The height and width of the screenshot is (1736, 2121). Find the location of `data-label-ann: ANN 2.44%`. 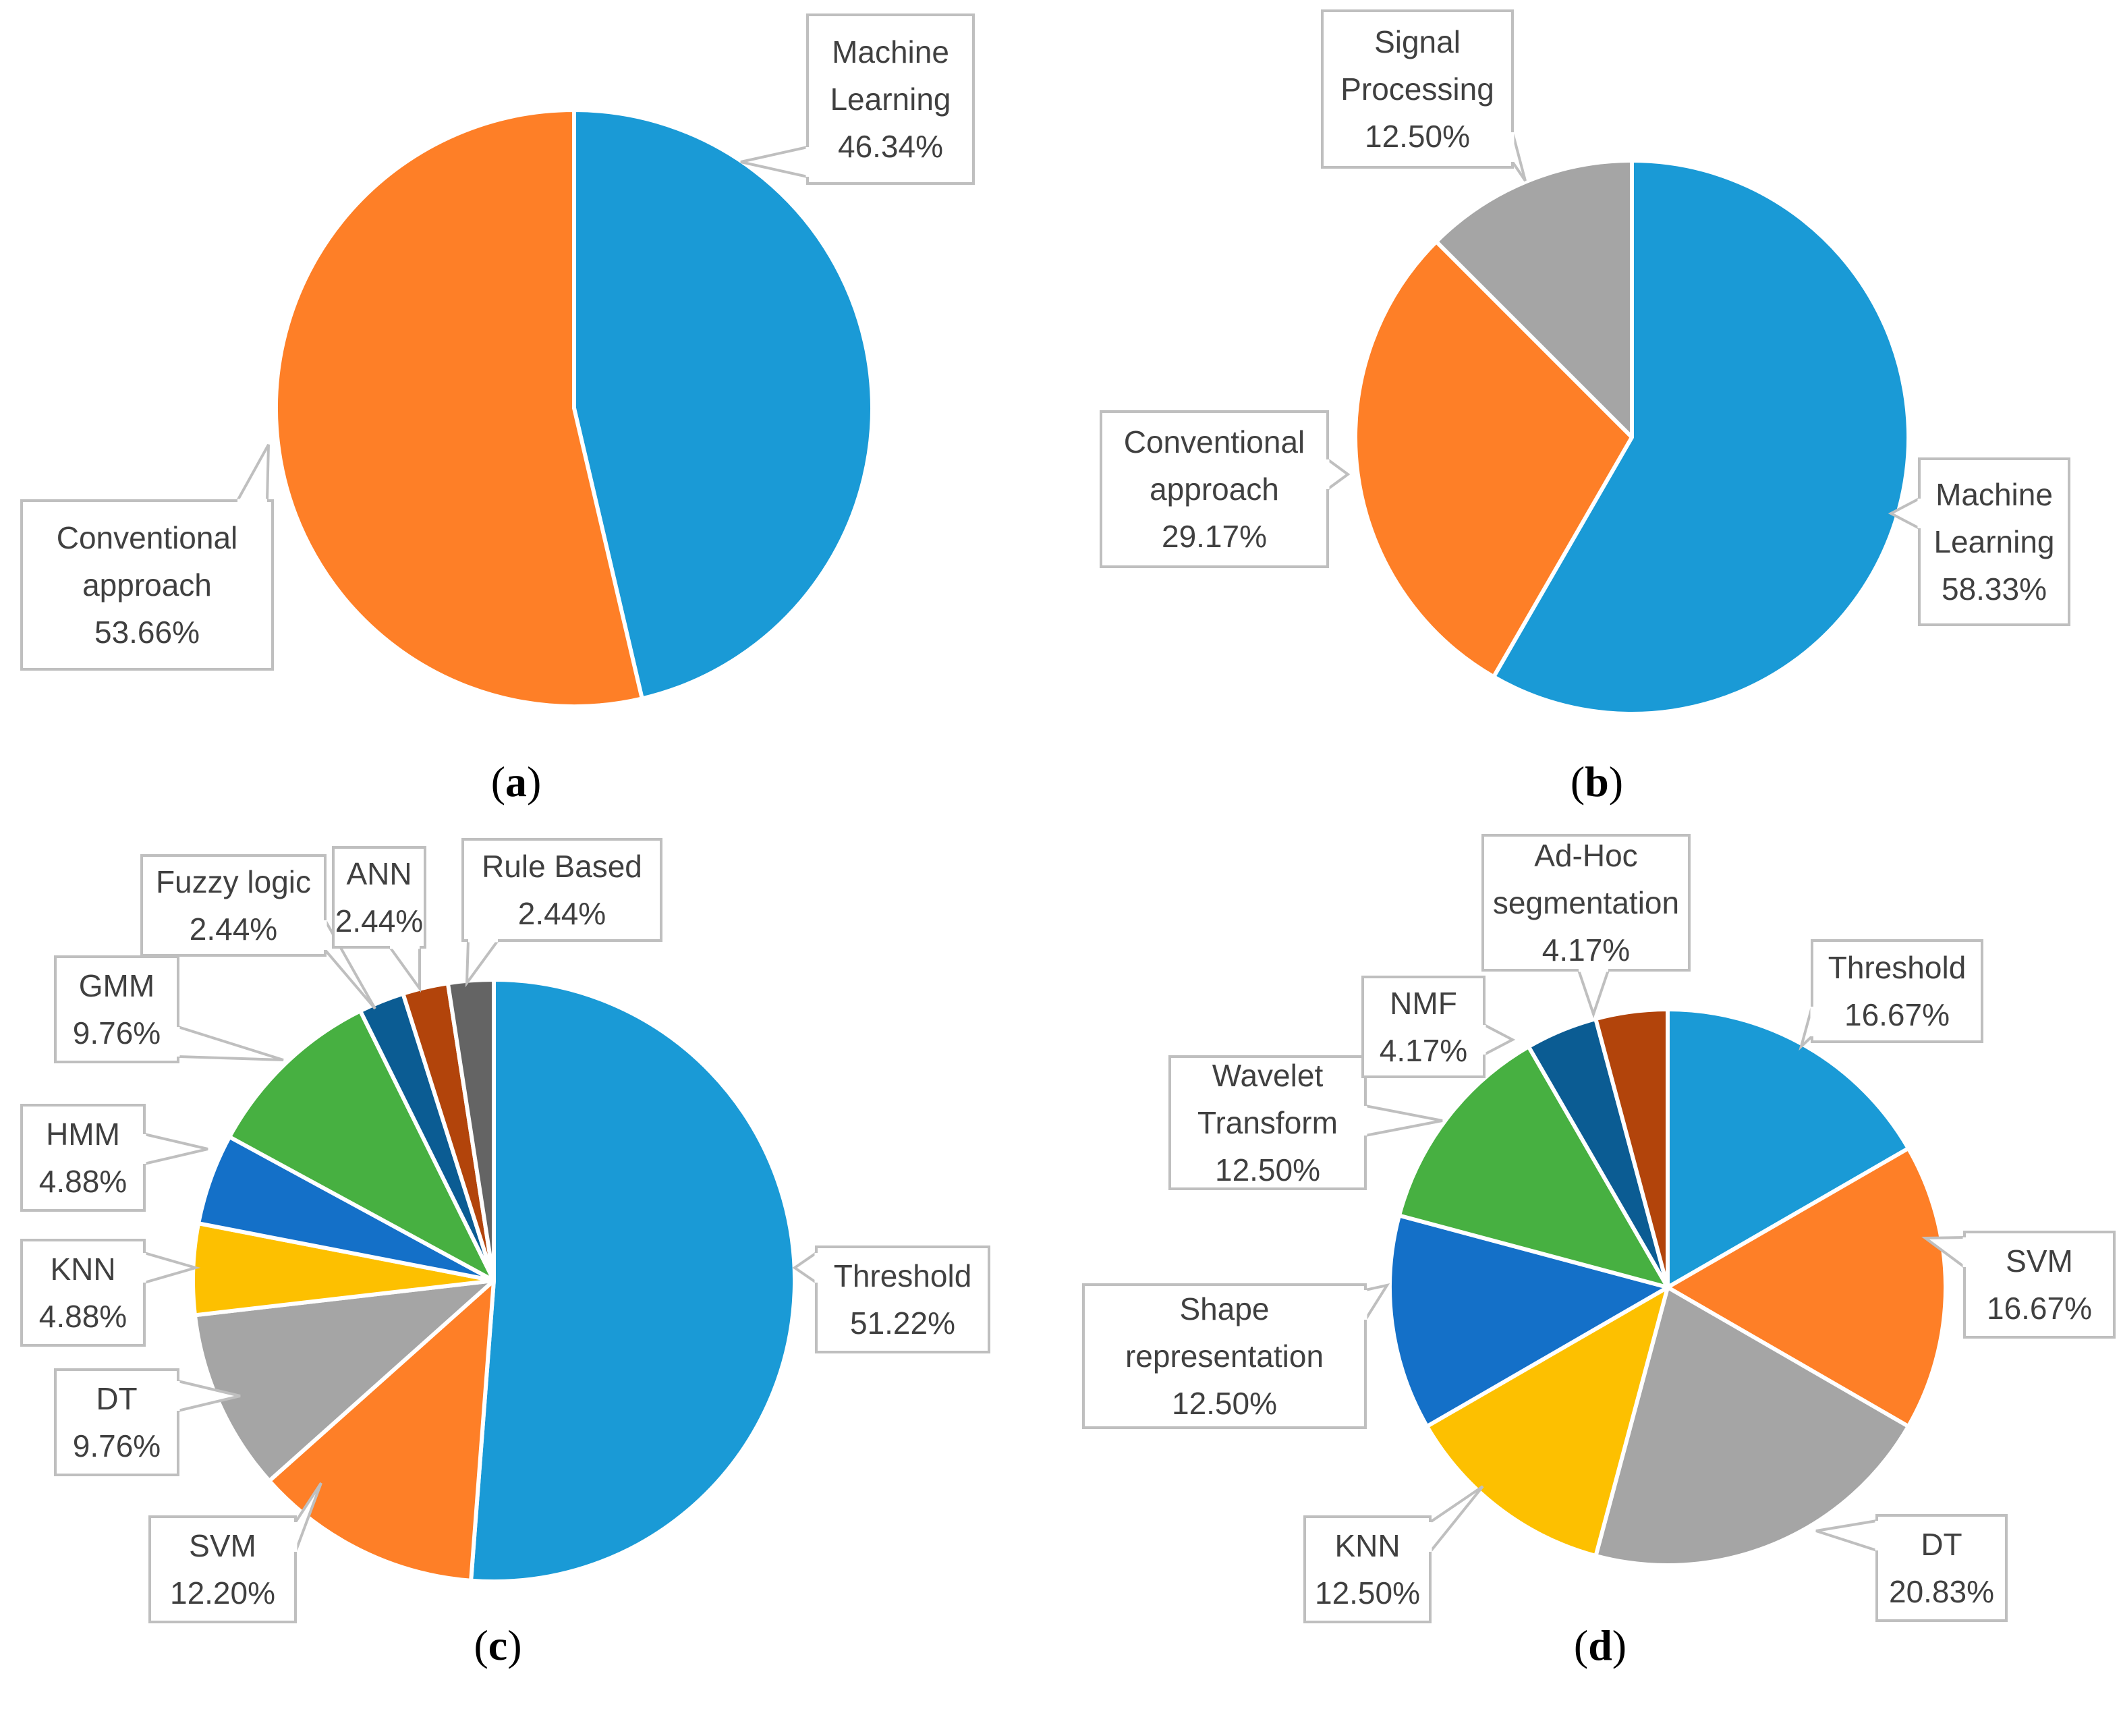

data-label-ann: ANN 2.44% is located at coordinates (379, 919).